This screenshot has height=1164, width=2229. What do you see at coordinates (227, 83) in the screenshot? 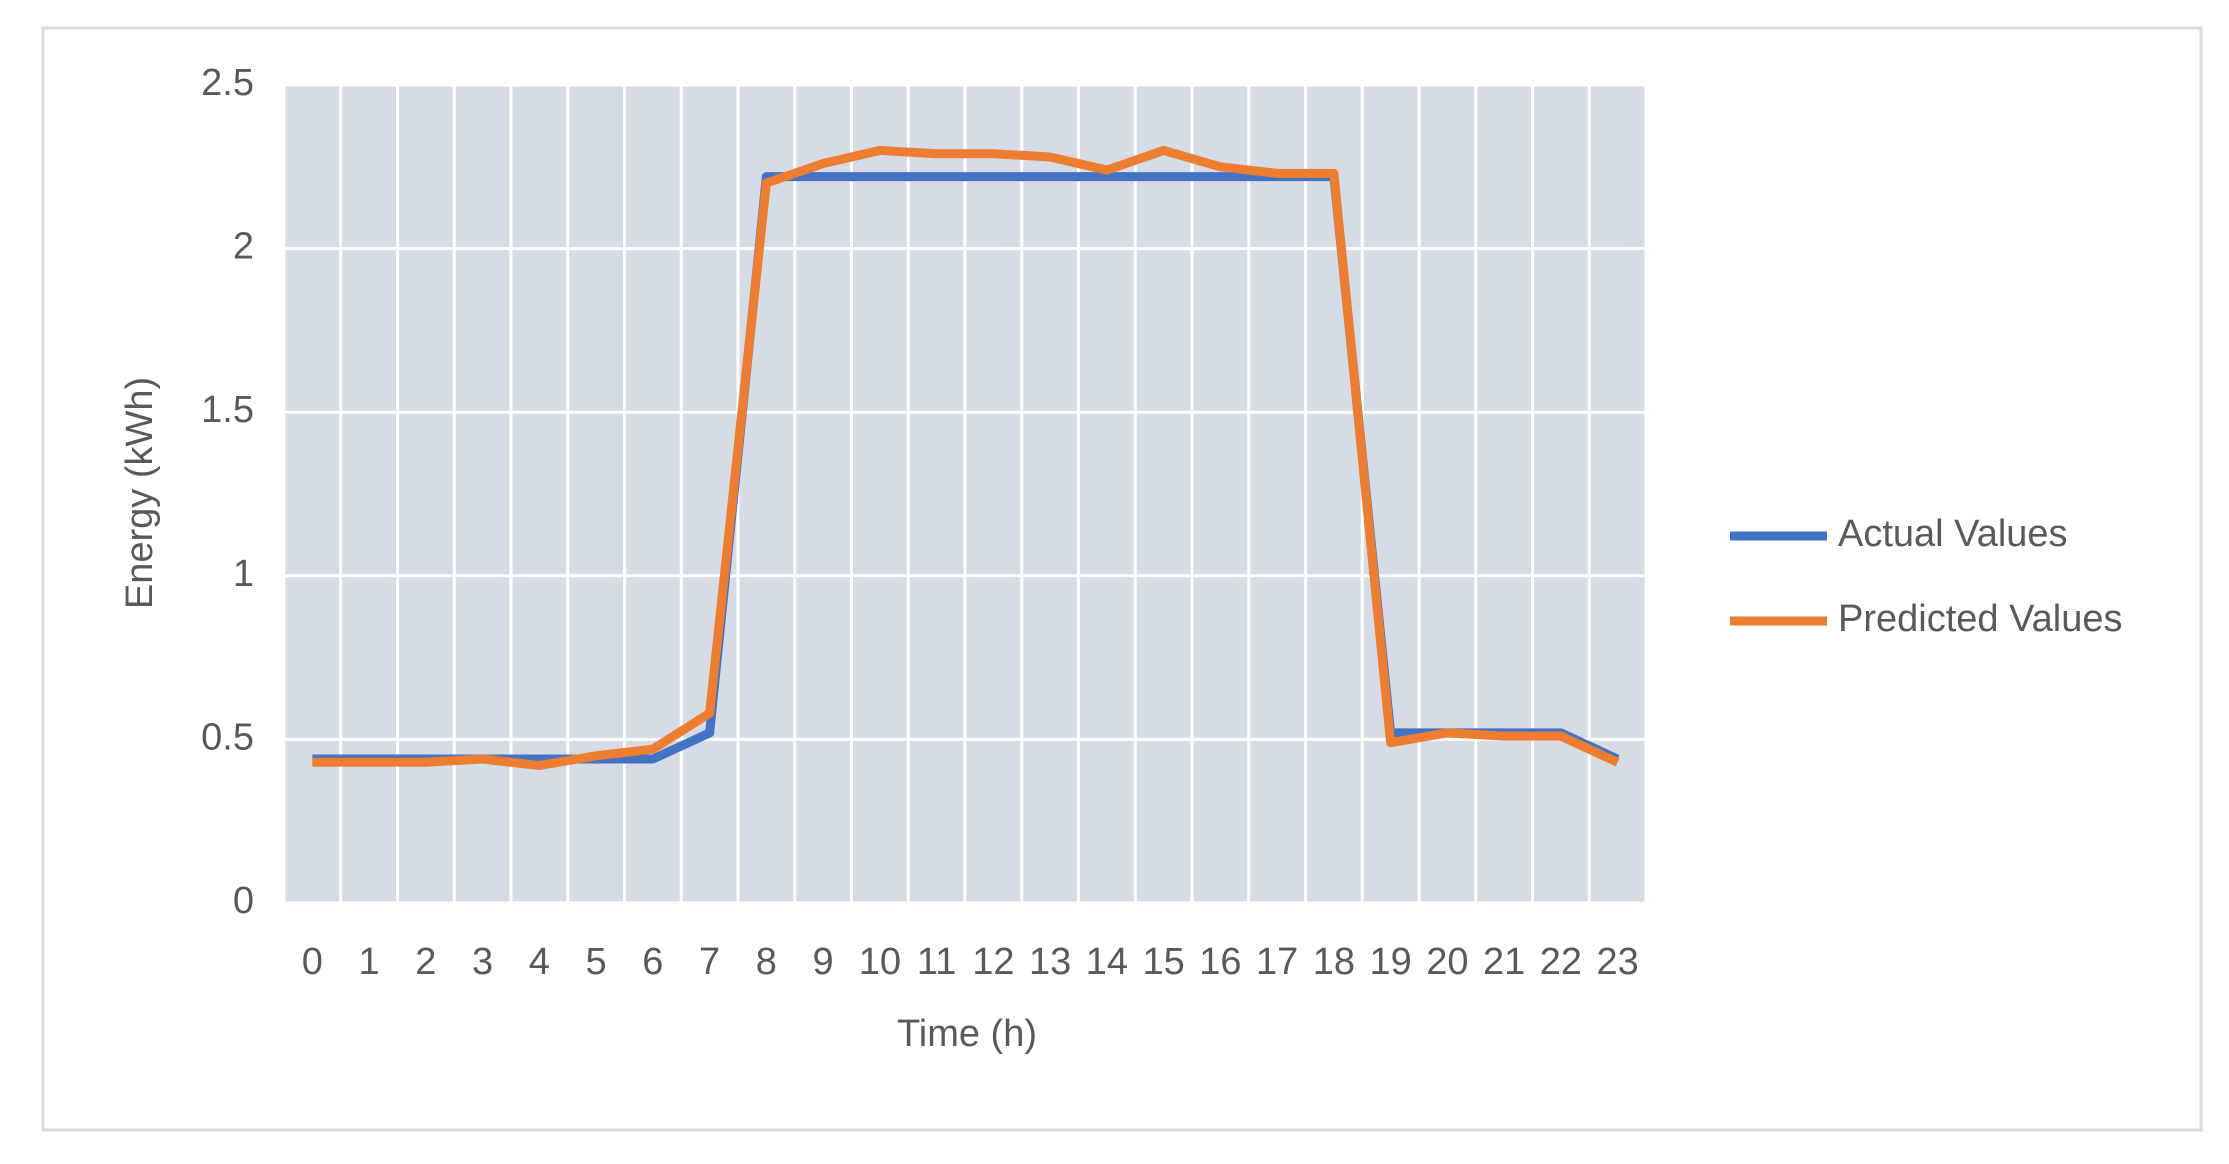
I see `y-tick-label: 2.5` at bounding box center [227, 83].